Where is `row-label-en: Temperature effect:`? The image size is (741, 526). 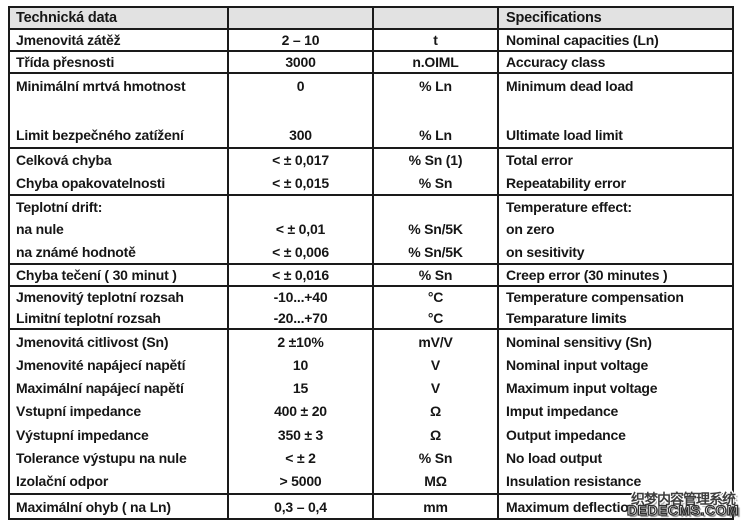 row-label-en: Temperature effect: is located at coordinates (614, 207).